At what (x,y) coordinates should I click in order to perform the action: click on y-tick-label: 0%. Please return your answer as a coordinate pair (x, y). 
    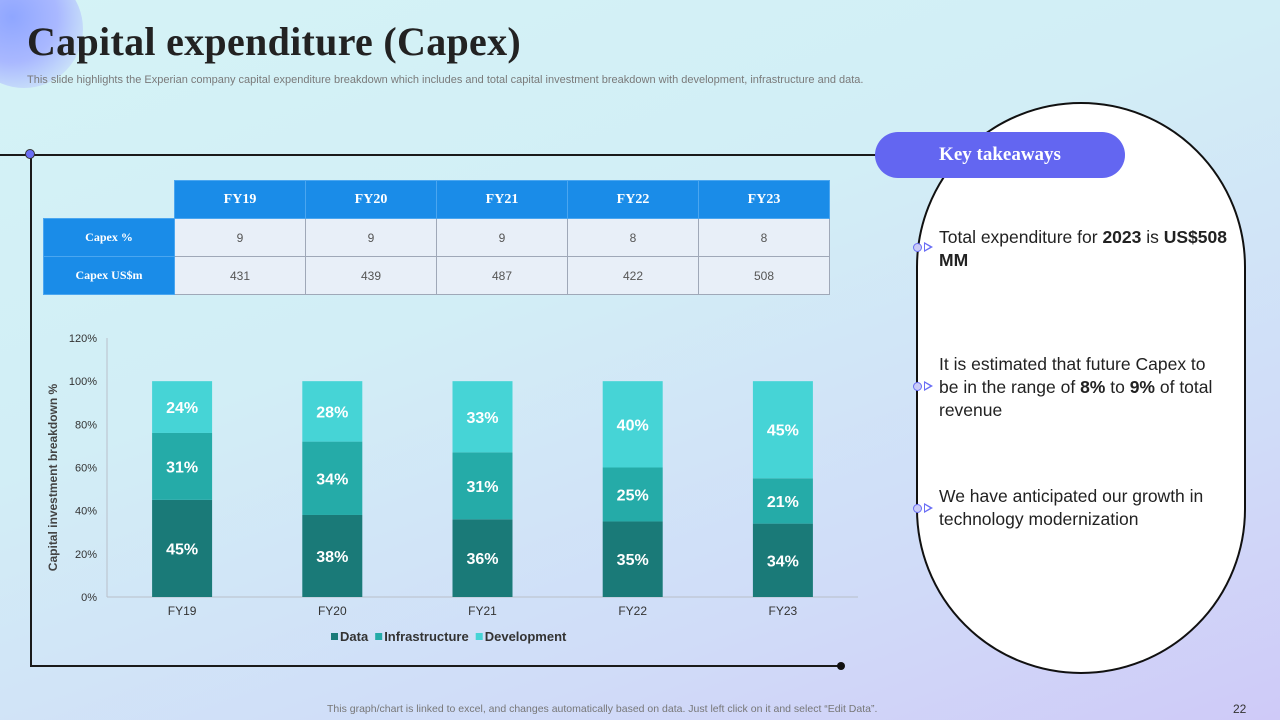
    Looking at the image, I should click on (89, 598).